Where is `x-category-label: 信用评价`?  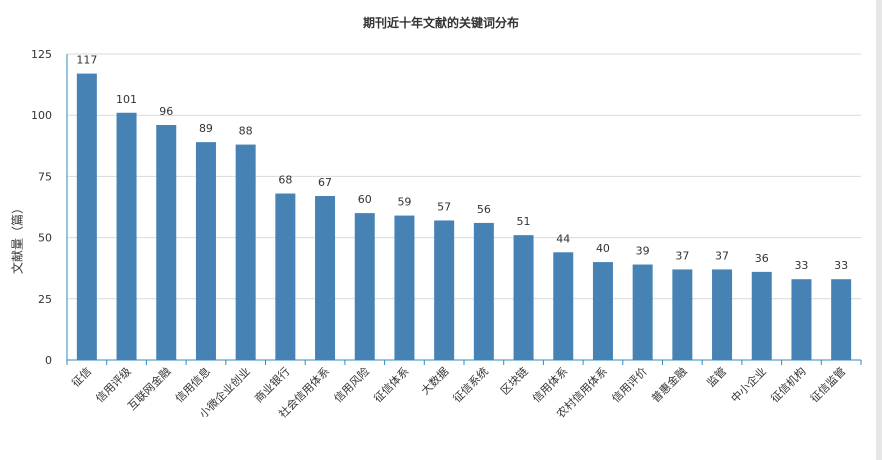 x-category-label: 信用评价 is located at coordinates (629, 385).